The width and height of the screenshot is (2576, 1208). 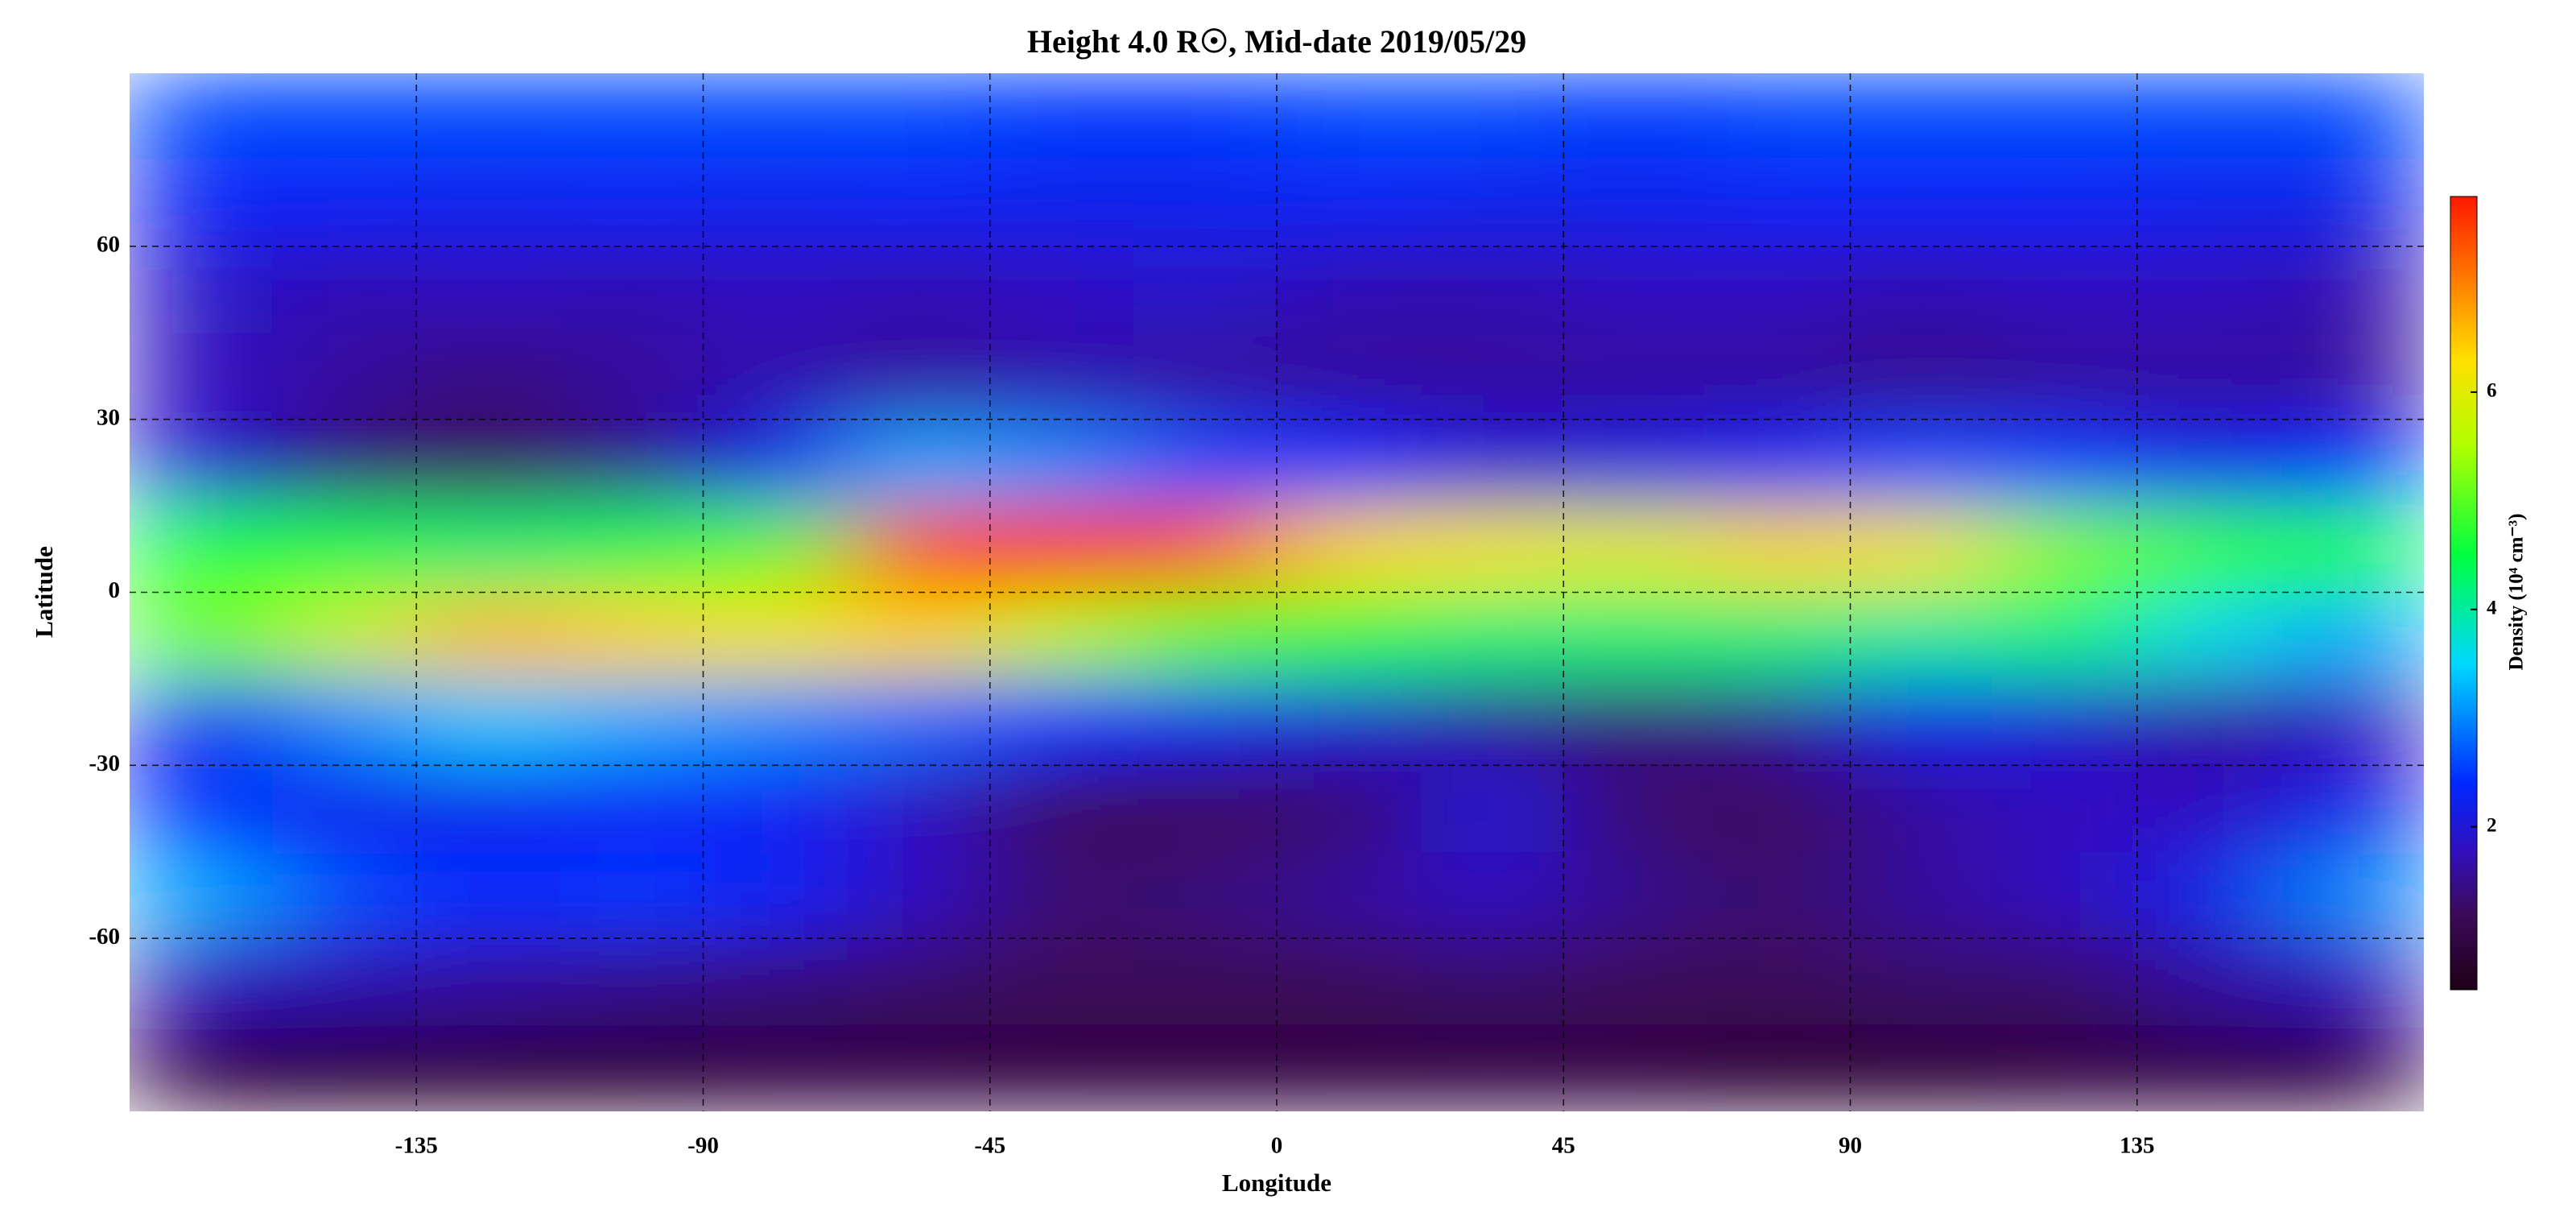 I want to click on y-tick-label: 60, so click(x=108, y=244).